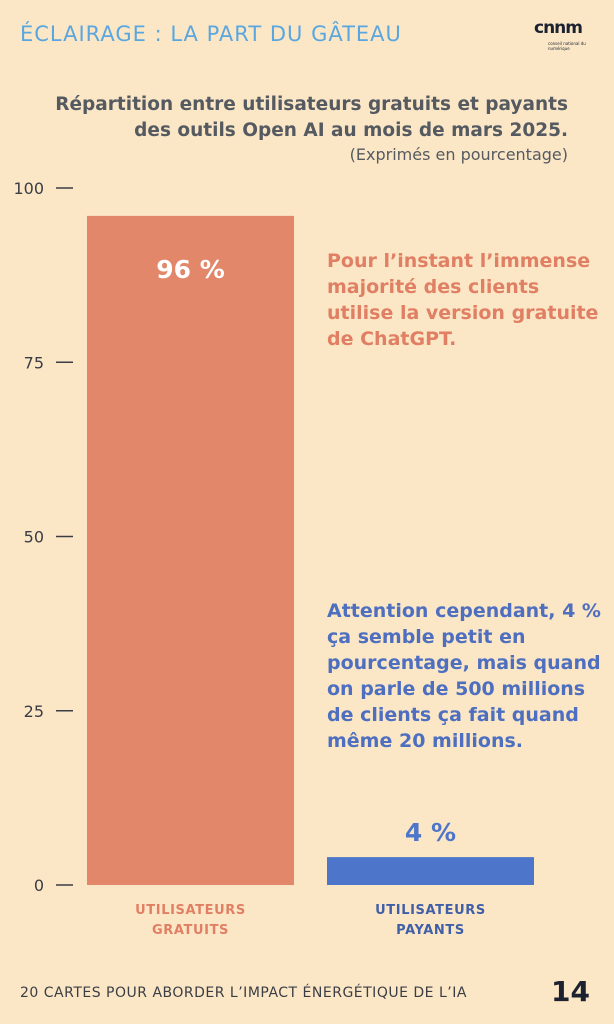 The image size is (614, 1024). What do you see at coordinates (430, 930) in the screenshot?
I see `category-label: PAYANTS` at bounding box center [430, 930].